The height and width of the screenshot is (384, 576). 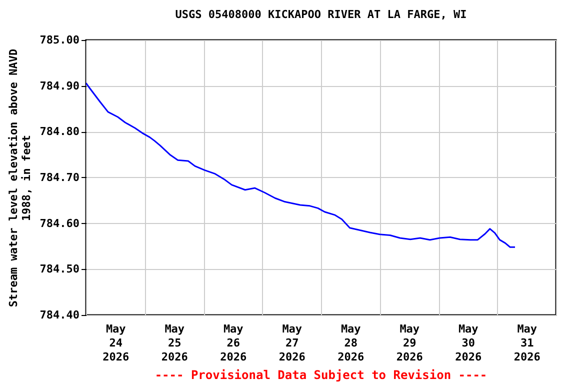 I want to click on chart-title: USGS 05408000 KICKAPOO RIVER AT LA FARGE, WI, so click(x=321, y=14).